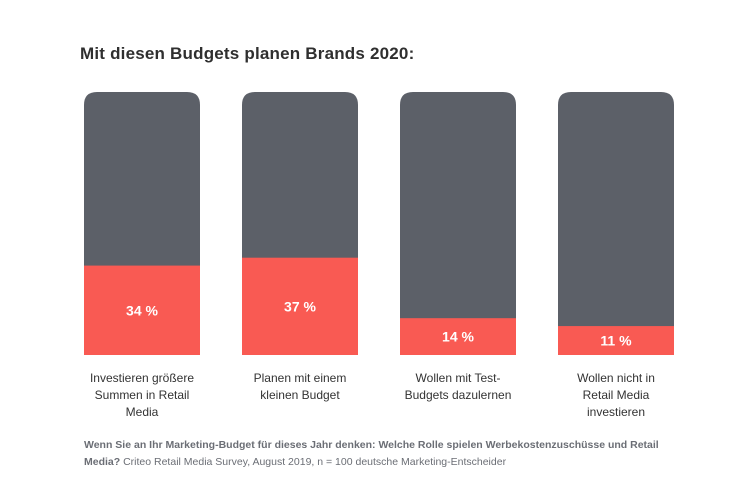  I want to click on category-label: Wollen mit Test- Budgets dazulernen, so click(458, 387).